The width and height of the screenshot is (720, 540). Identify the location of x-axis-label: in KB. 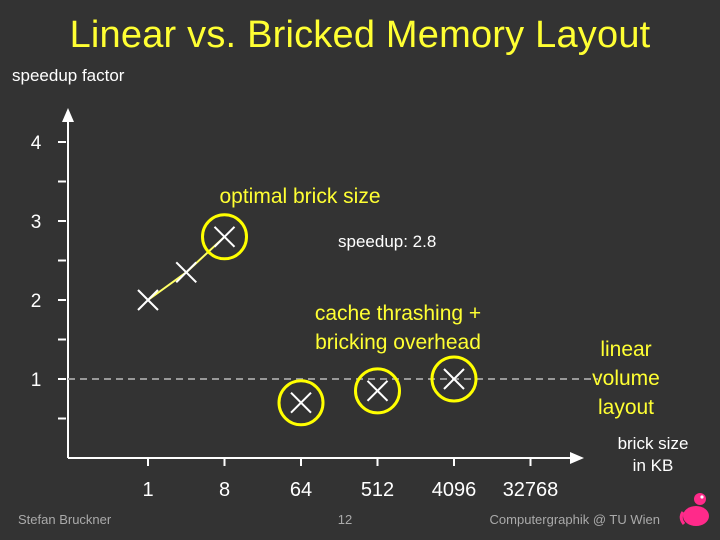
(653, 465).